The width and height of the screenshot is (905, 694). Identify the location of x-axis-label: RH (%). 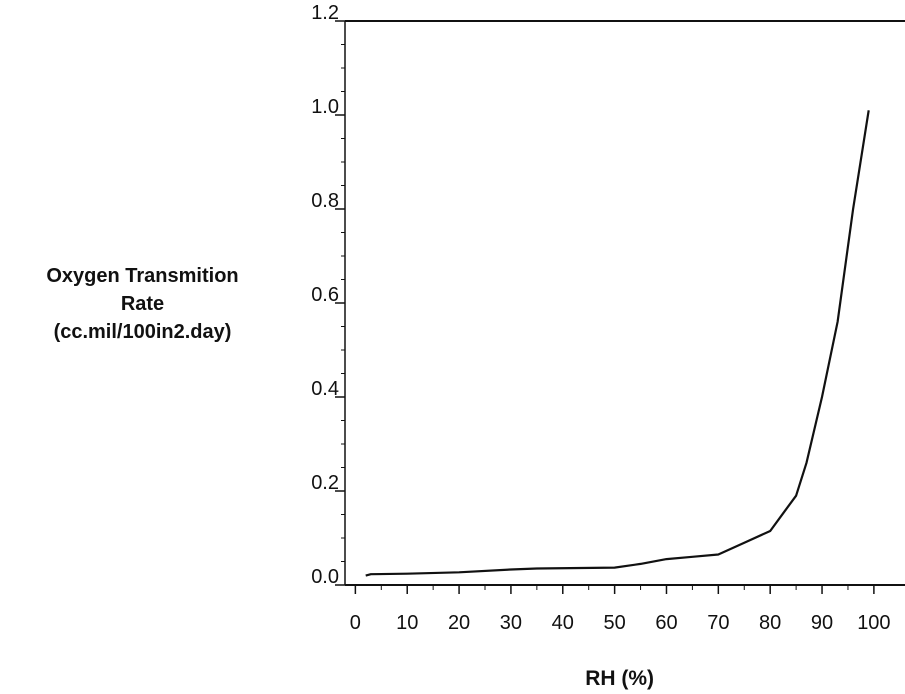
(619, 678).